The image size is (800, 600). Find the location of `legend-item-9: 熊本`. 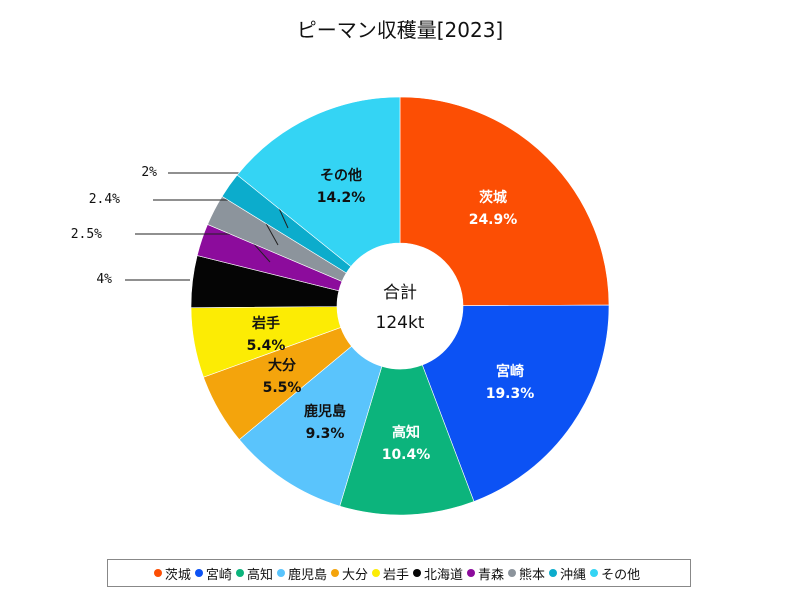

legend-item-9: 熊本 is located at coordinates (526, 573).